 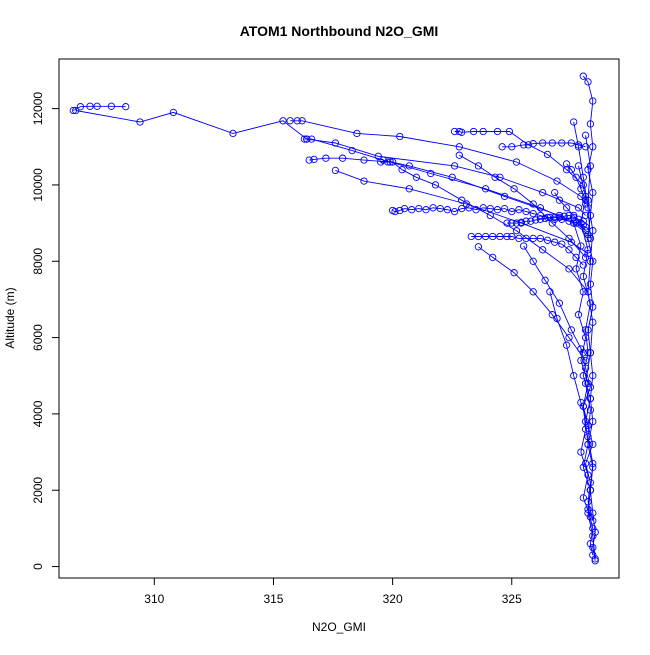 I want to click on y-tick-label: 2000, so click(x=38, y=490).